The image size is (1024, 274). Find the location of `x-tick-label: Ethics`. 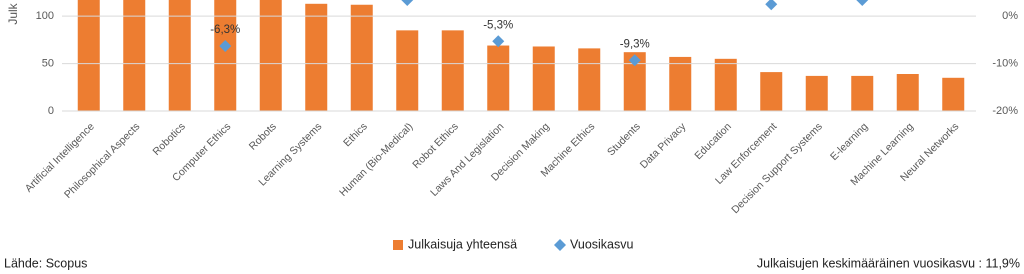

x-tick-label: Ethics is located at coordinates (355, 135).